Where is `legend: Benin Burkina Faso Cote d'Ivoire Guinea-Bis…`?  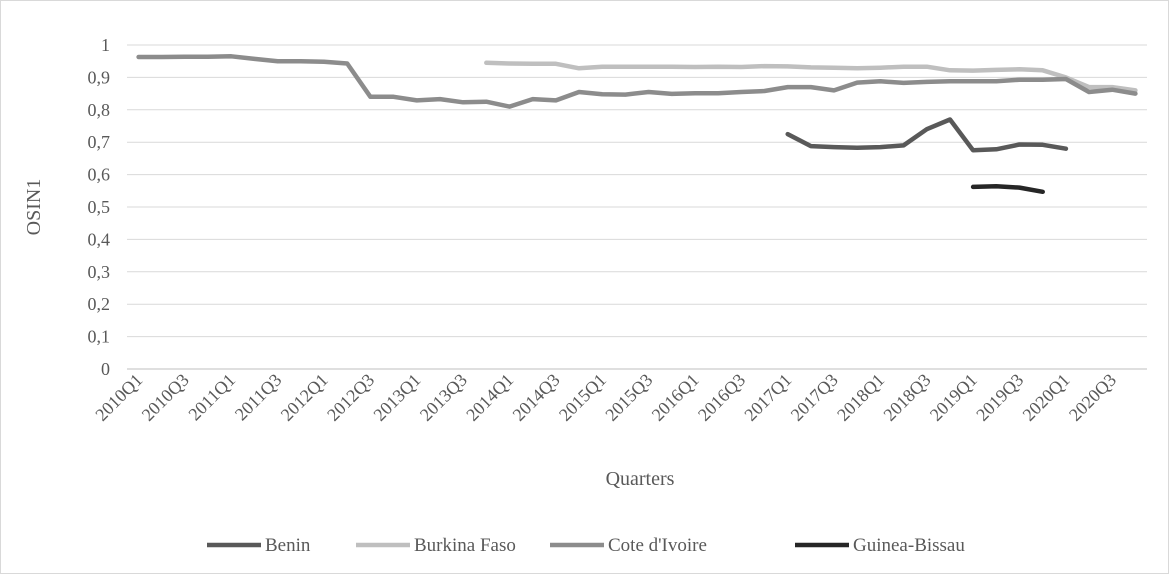
legend: Benin Burkina Faso Cote d'Ivoire Guinea-Bis… is located at coordinates (586, 545).